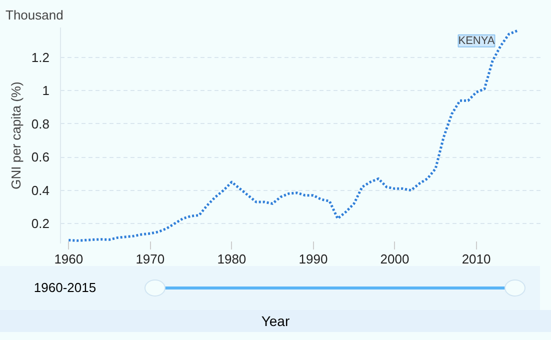  I want to click on text: 1960-2015, so click(65, 288).